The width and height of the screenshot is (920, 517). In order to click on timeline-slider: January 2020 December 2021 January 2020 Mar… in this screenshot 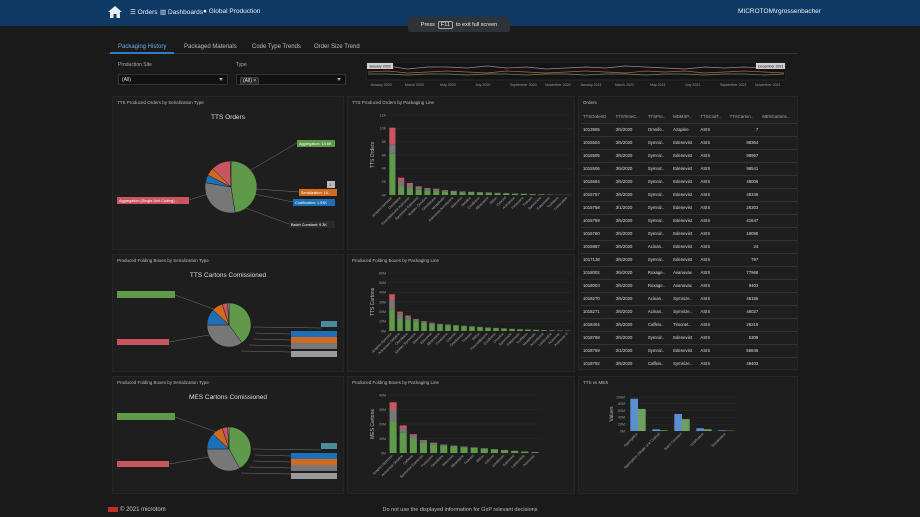, I will do `click(576, 75)`.